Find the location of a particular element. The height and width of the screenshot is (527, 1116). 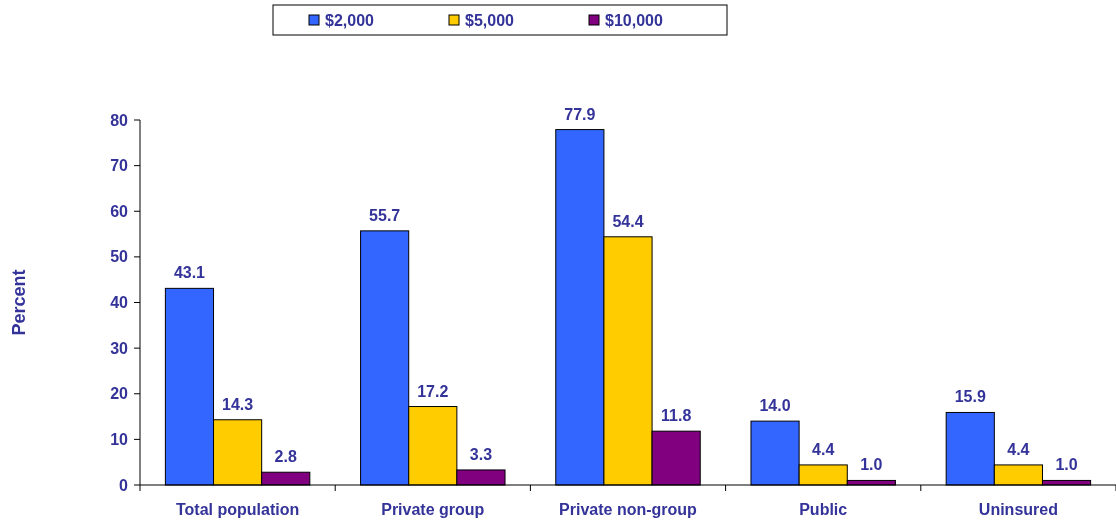

data-label: 77.9 is located at coordinates (580, 114).